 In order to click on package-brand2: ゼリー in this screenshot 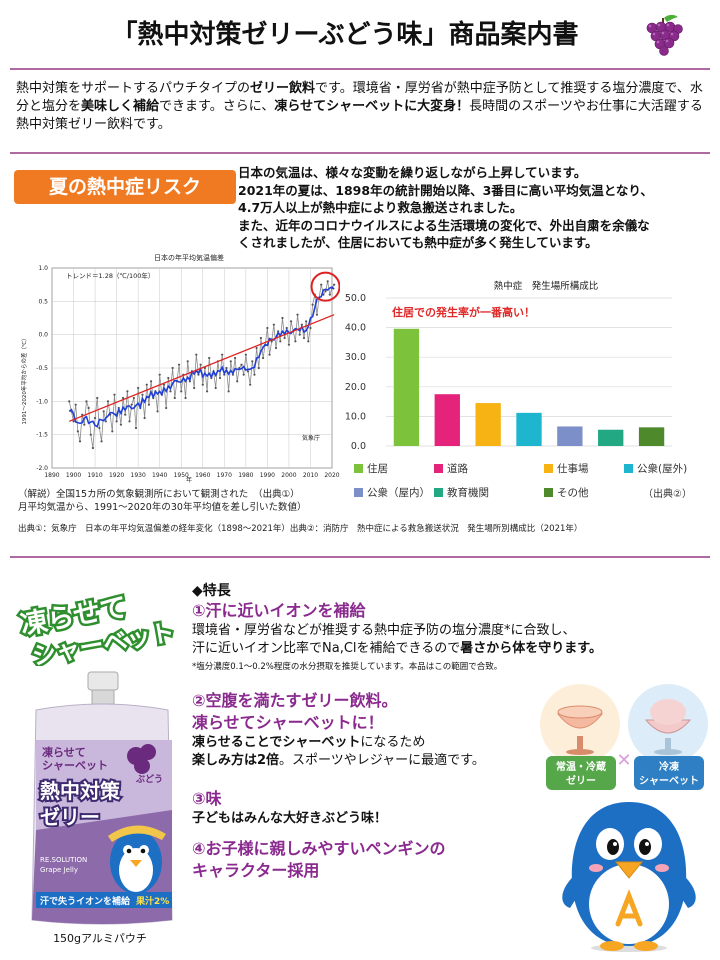, I will do `click(70, 817)`.